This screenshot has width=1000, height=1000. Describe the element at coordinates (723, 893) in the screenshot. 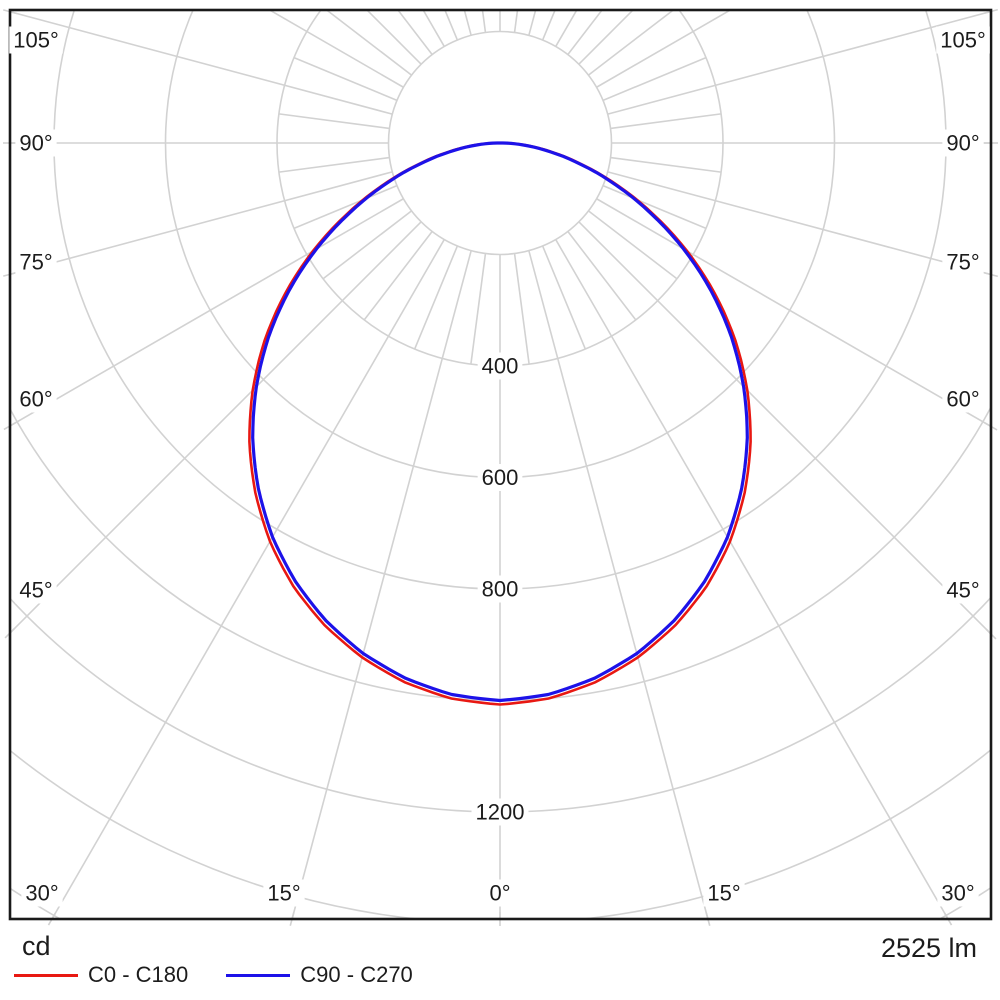

I see `angle-label-bottom-3: 15°` at that location.